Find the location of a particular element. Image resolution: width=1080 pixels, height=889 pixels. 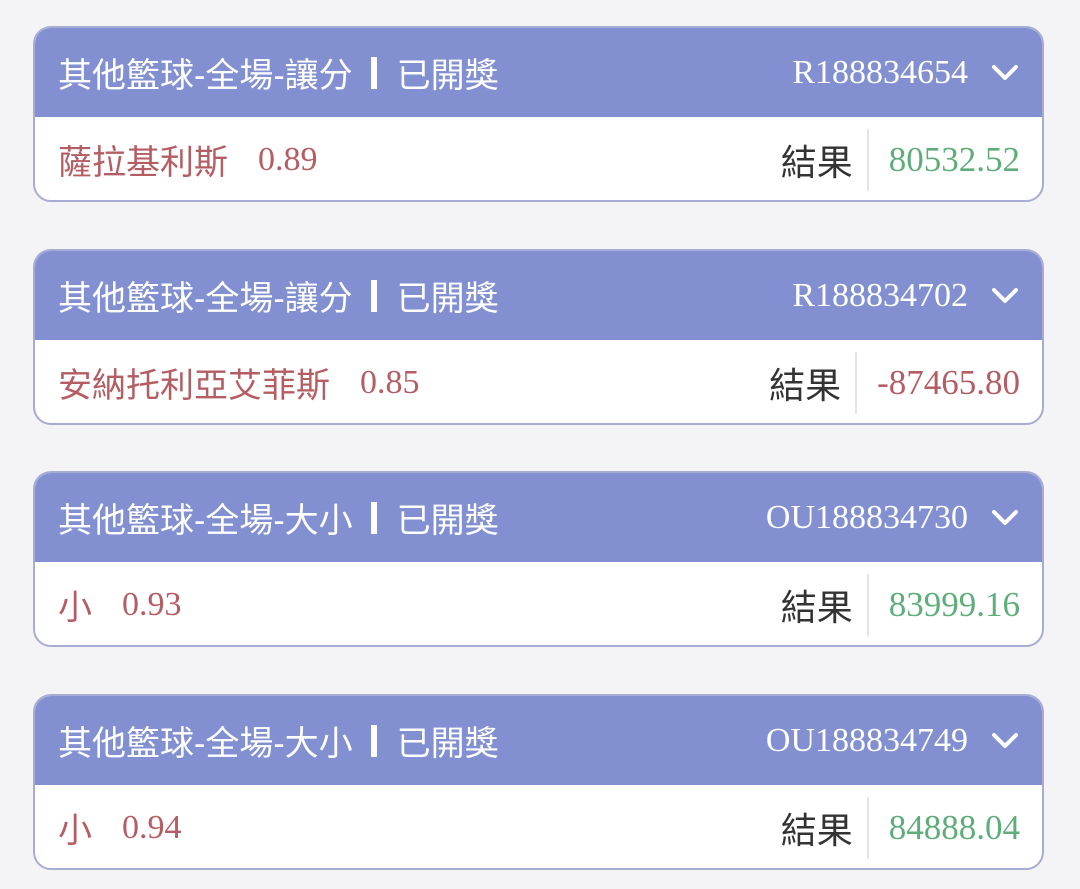

bet-pick: 安納托利亞艾菲斯 is located at coordinates (194, 386).